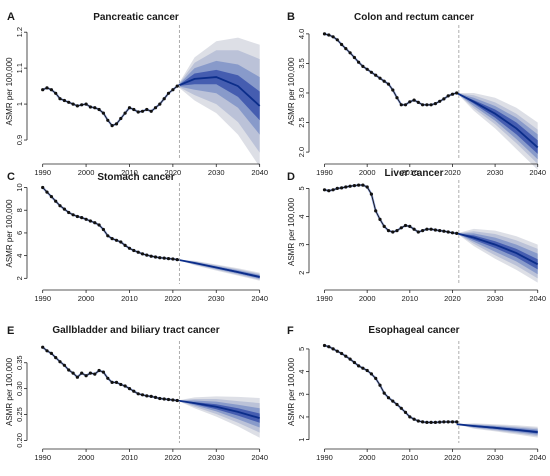 The width and height of the screenshot is (550, 476). I want to click on chart-title: Stomach cancer, so click(135, 177).